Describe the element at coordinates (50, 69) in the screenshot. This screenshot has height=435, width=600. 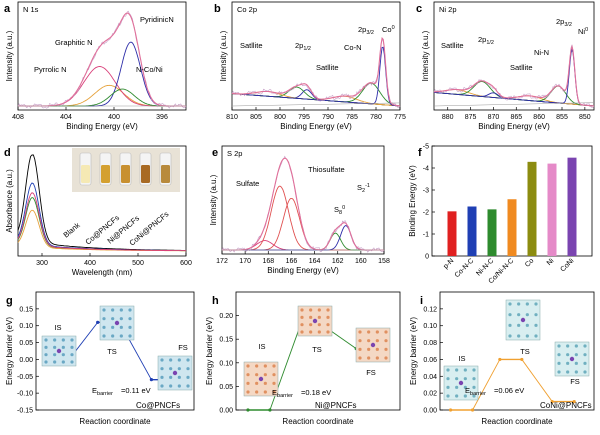
I see `peak-label: Pyrrolic N` at that location.